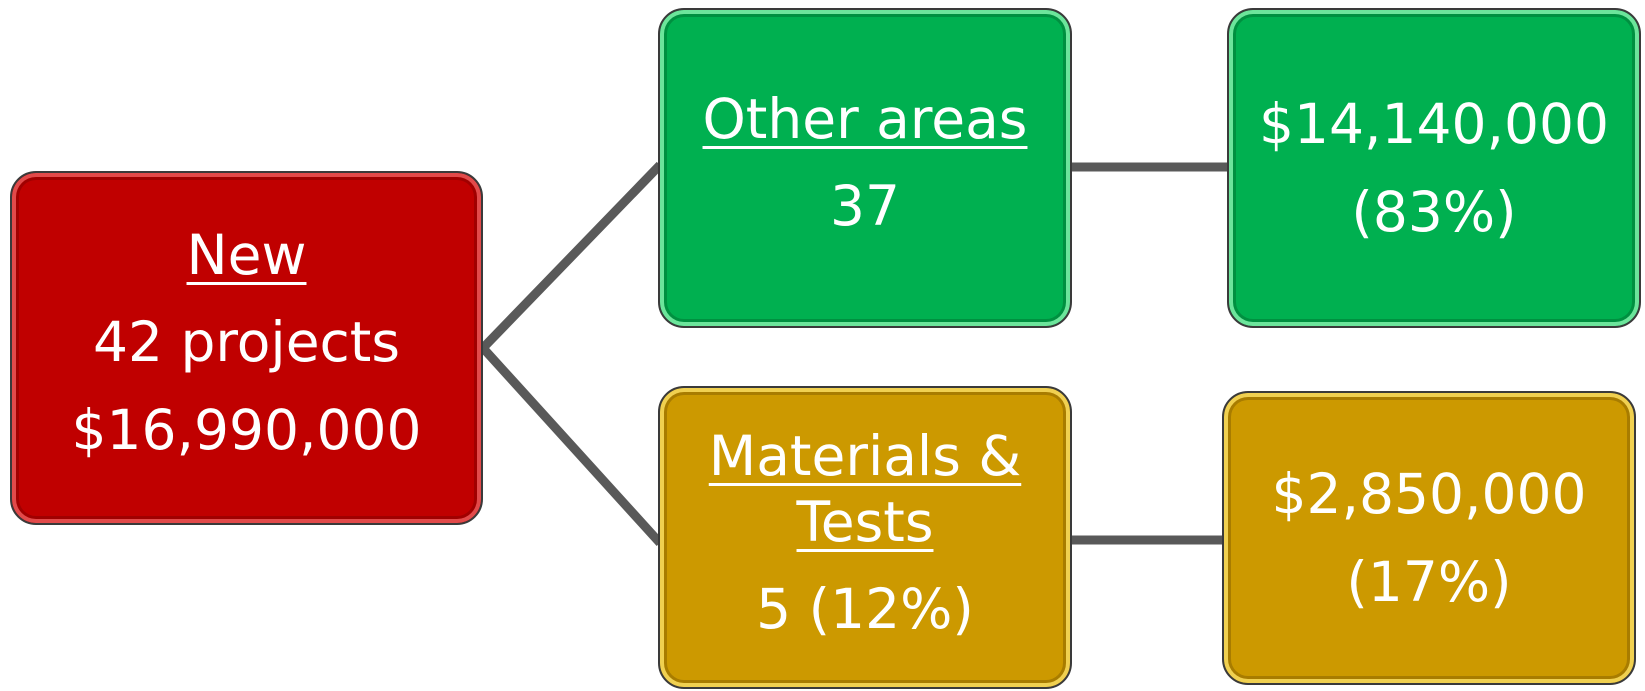  What do you see at coordinates (1434, 168) in the screenshot?
I see `node-other-amount: $14,140,000 (83%)` at bounding box center [1434, 168].